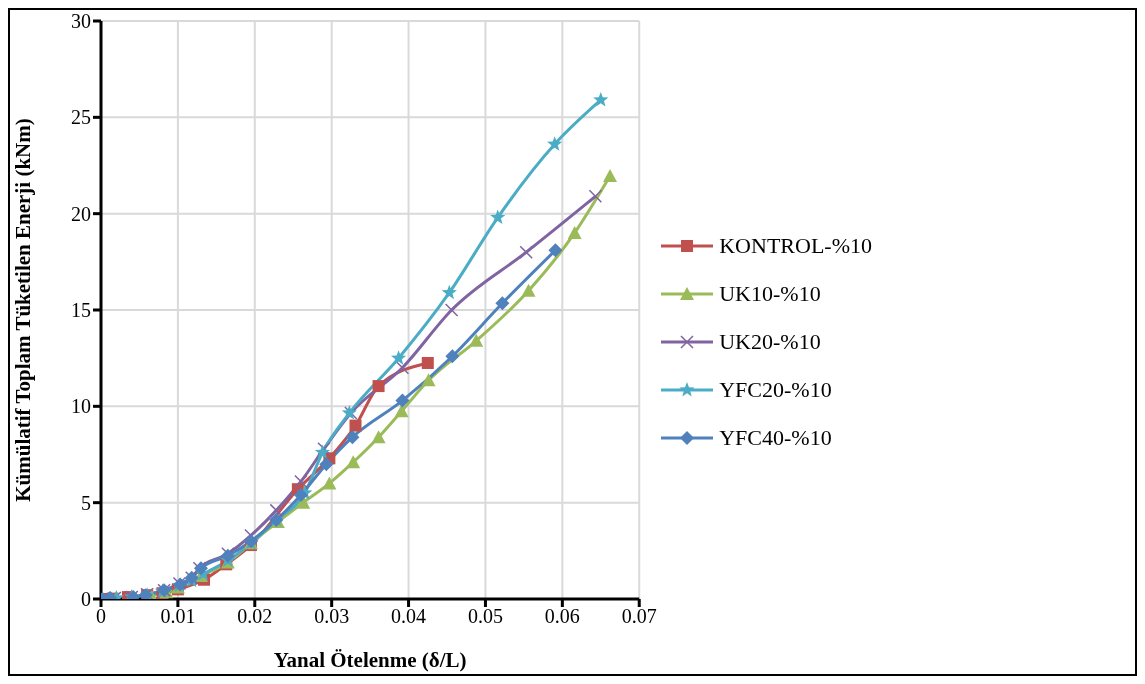  Describe the element at coordinates (178, 616) in the screenshot. I see `x-tick-label: 0.01` at that location.